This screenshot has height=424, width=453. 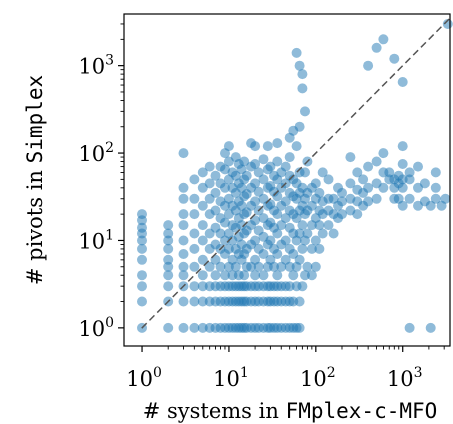 I want to click on tick-label-exponent: 3, so click(x=418, y=373).